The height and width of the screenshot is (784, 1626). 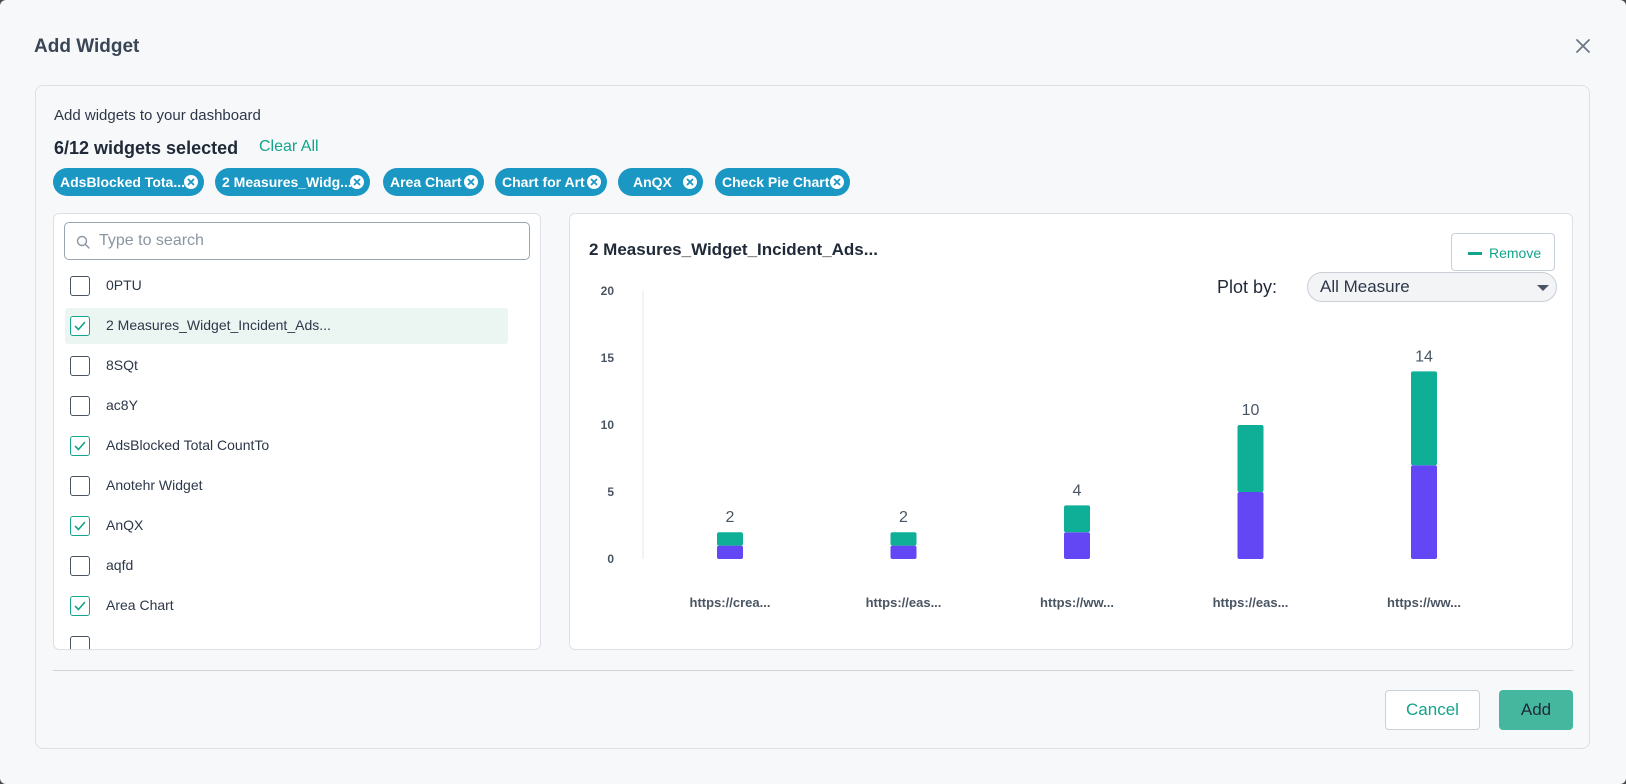 I want to click on list-item-label: AnQX, so click(x=125, y=525).